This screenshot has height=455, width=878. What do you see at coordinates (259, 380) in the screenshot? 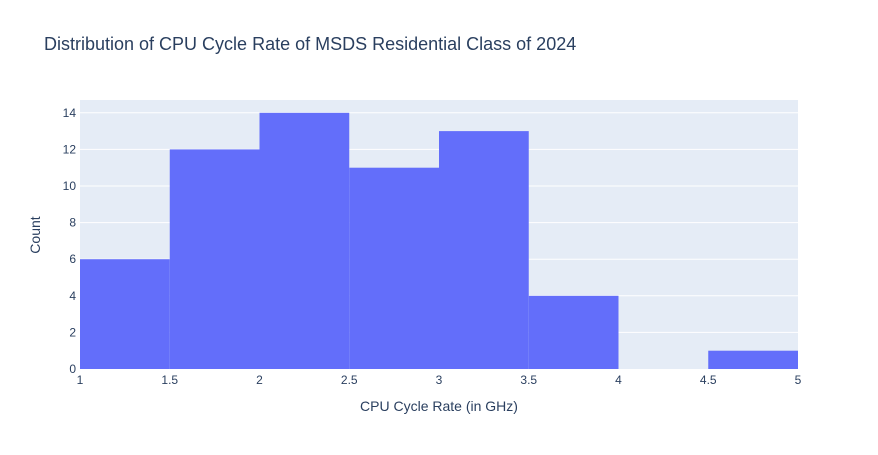
I see `x-tick-label: 2` at bounding box center [259, 380].